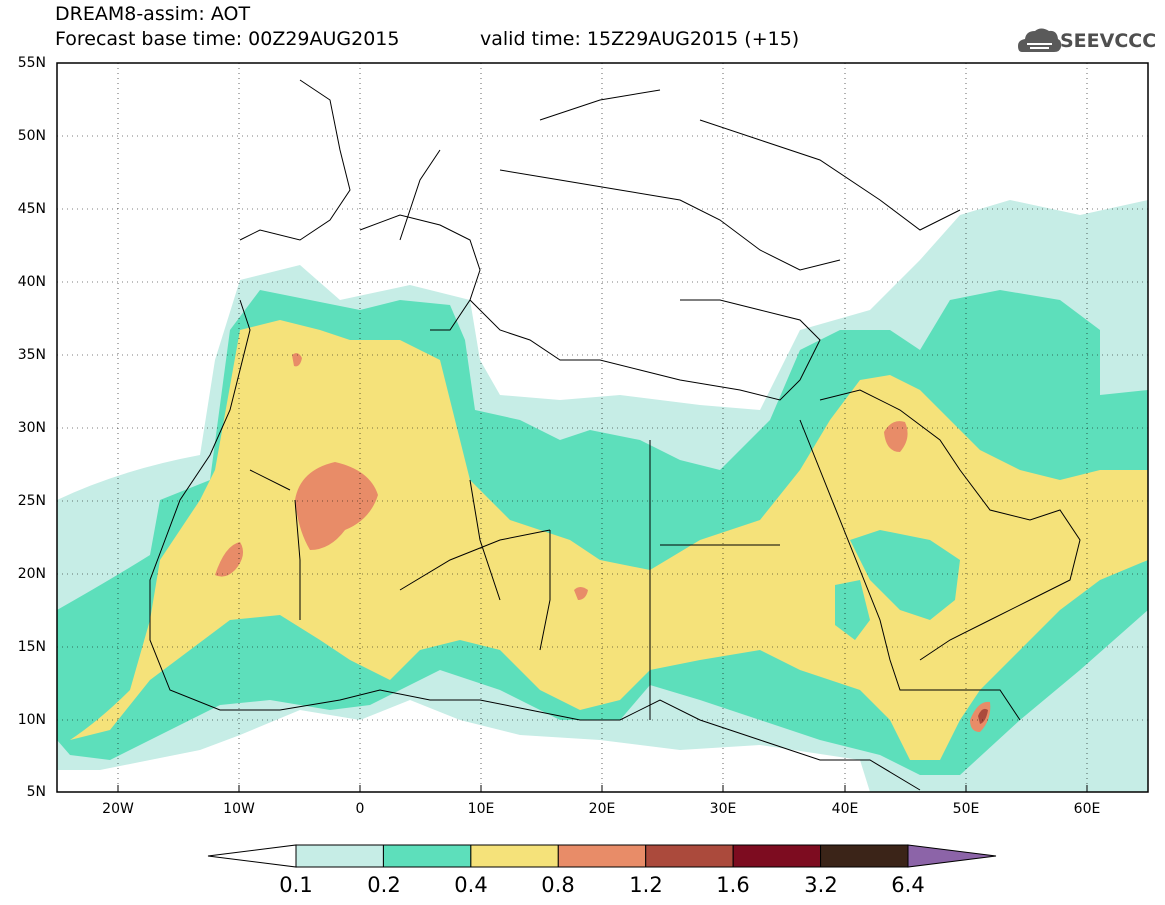 This screenshot has width=1165, height=905. Describe the element at coordinates (905, 575) in the screenshot. I see `aot-band-0.2-inner` at that location.